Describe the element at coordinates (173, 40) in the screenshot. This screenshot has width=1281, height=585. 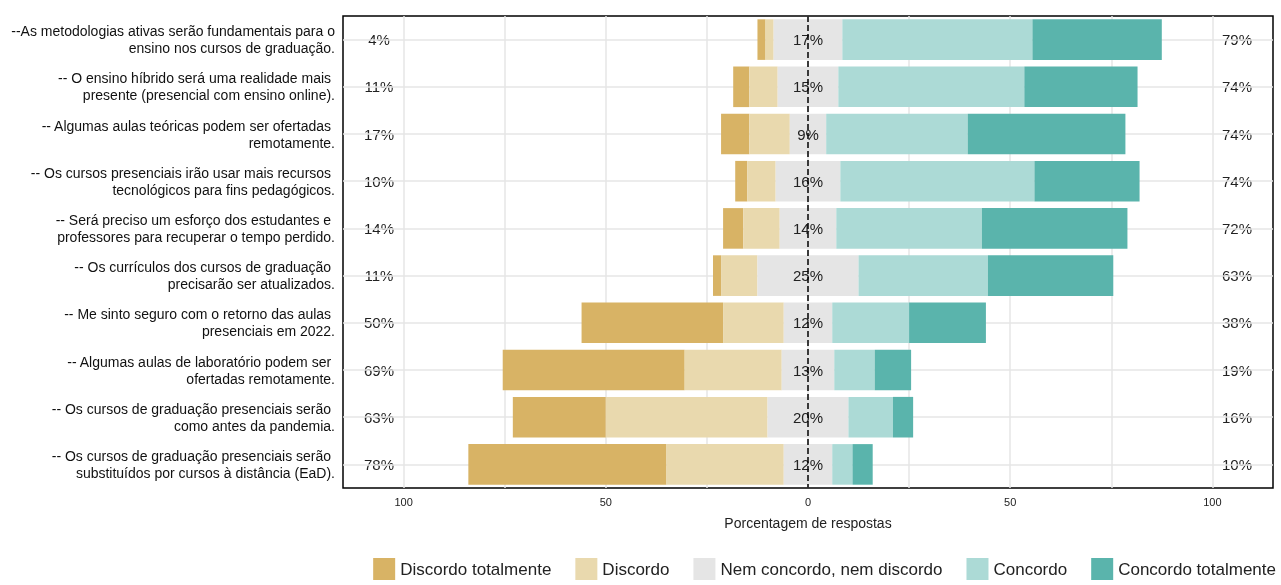
I see `y-tick-label: --As metodologias ativas serão fundamentais para o ensino nos cursos de graduação.` at that location.